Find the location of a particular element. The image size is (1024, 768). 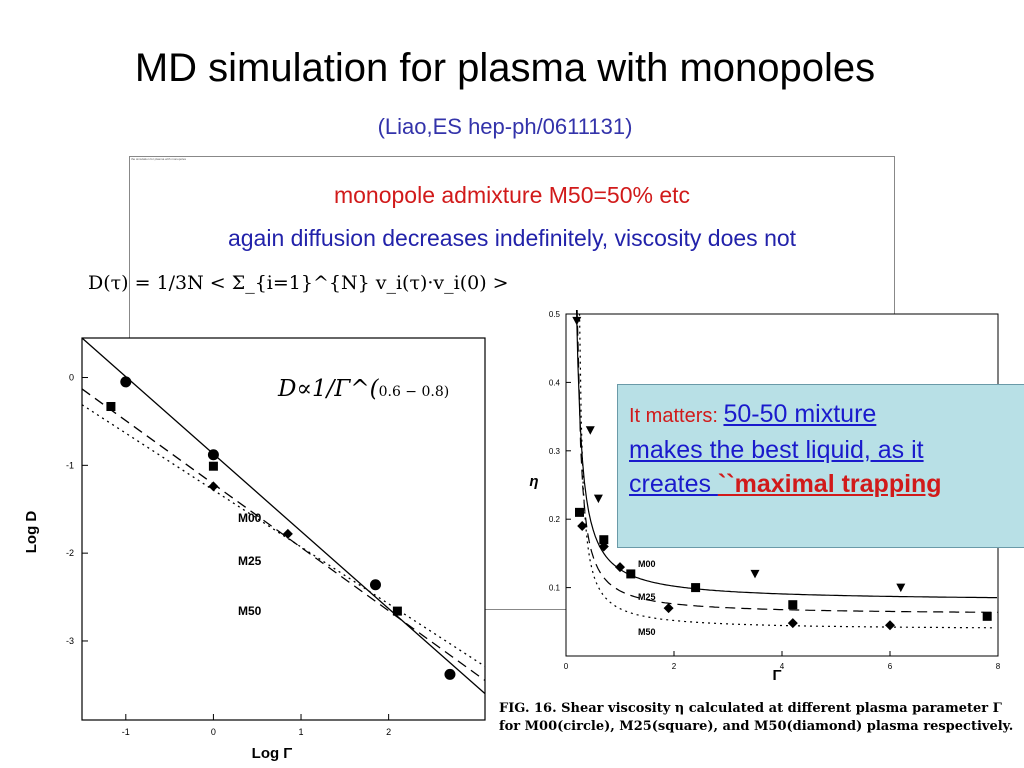

plot1-xtick-label: 1 is located at coordinates (301, 732).